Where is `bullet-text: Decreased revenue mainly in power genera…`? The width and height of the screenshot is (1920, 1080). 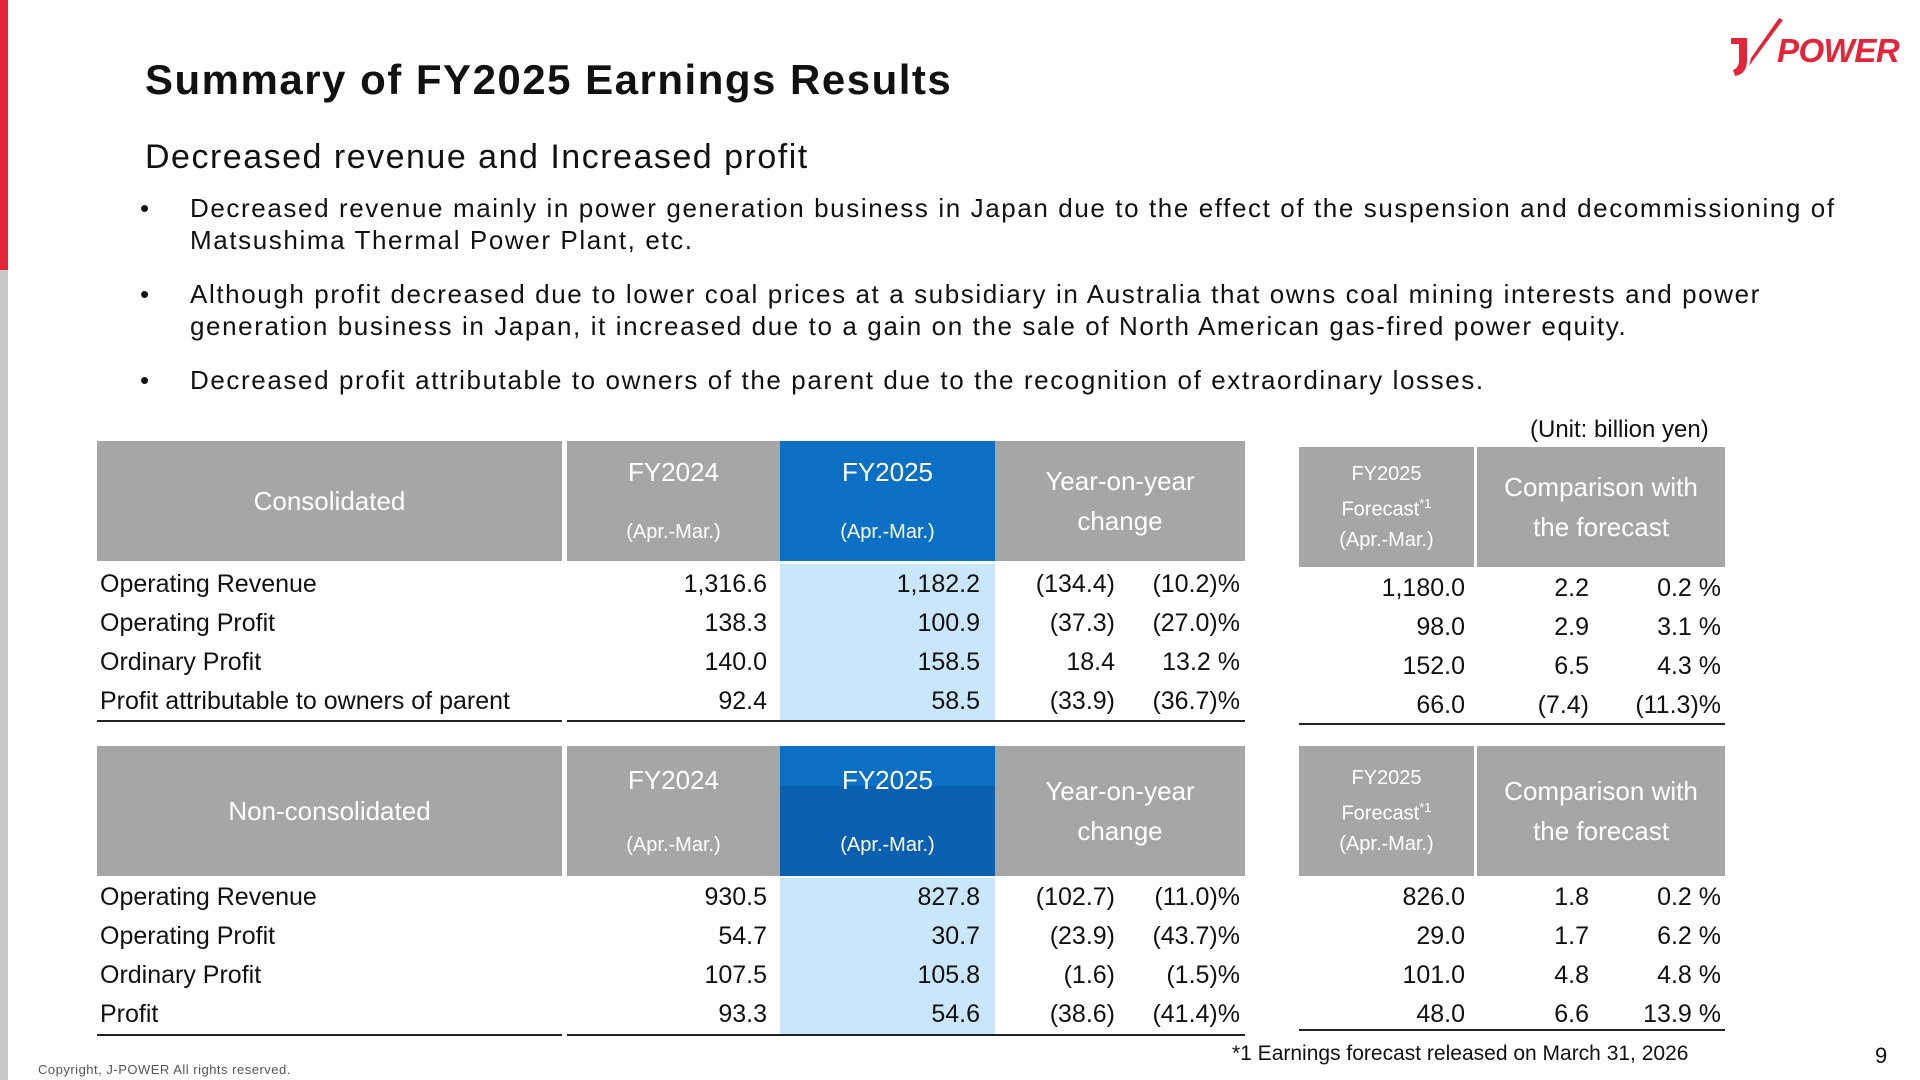 bullet-text: Decreased revenue mainly in power genera… is located at coordinates (1013, 224).